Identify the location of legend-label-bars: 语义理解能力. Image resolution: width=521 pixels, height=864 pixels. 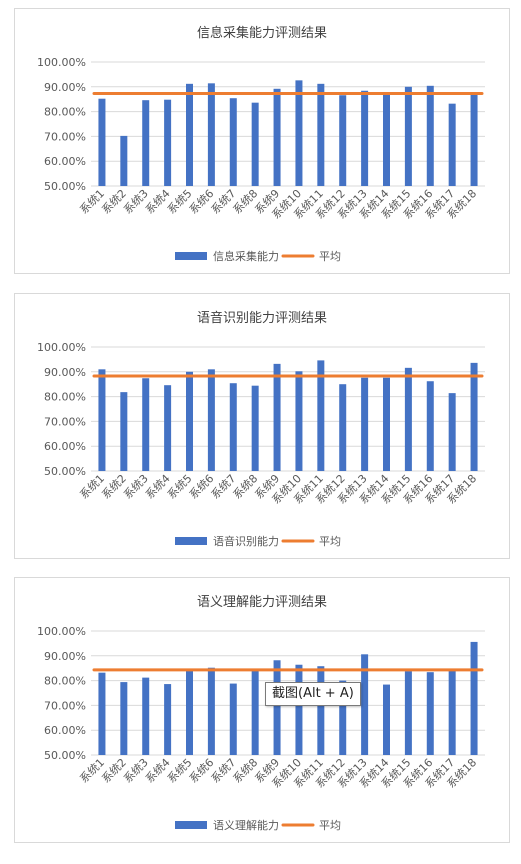
(246, 825).